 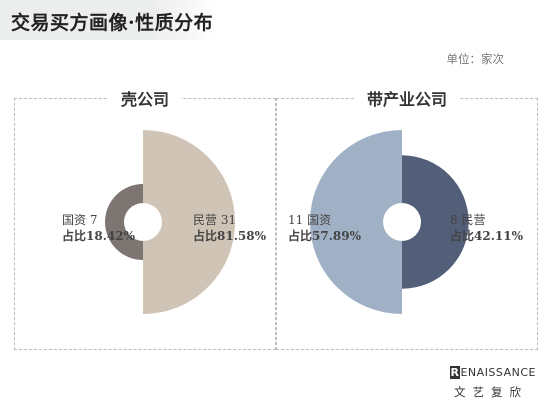 What do you see at coordinates (215, 220) in the screenshot?
I see `shell-private-value: 民营 31` at bounding box center [215, 220].